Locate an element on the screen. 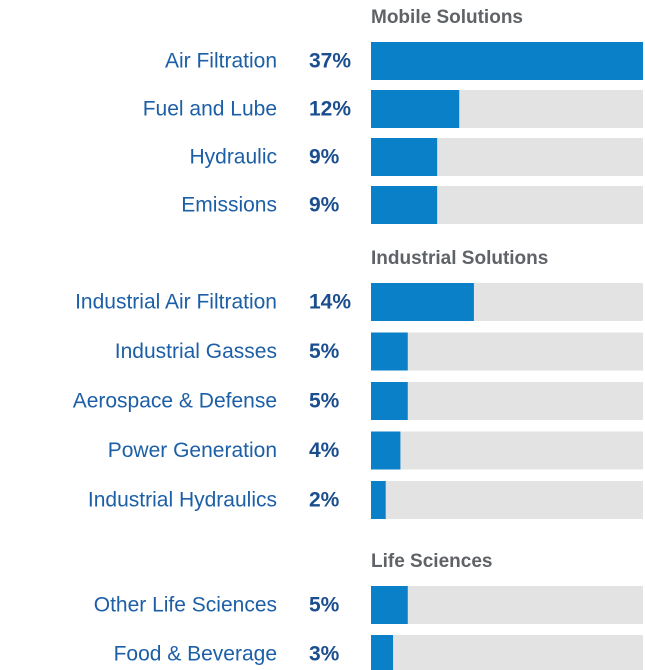 The image size is (645, 670). value-label: 2% is located at coordinates (324, 500).